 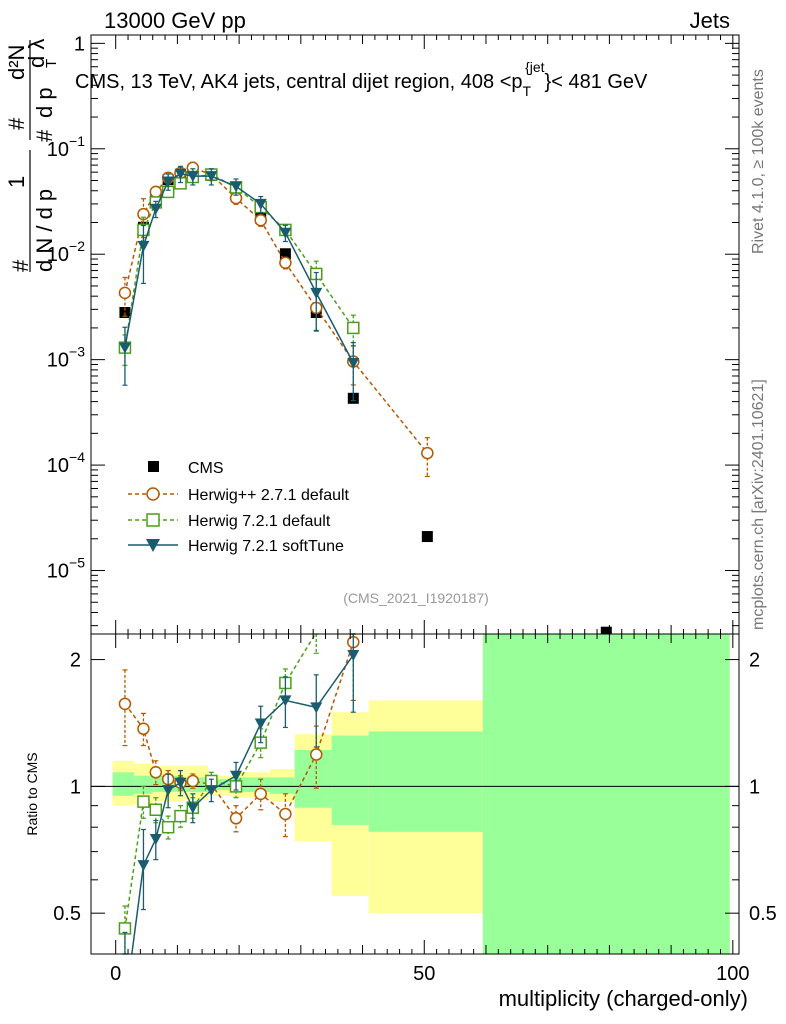 I want to click on legend-label-herwig721: Herwig 7.2.1 default, so click(x=259, y=521).